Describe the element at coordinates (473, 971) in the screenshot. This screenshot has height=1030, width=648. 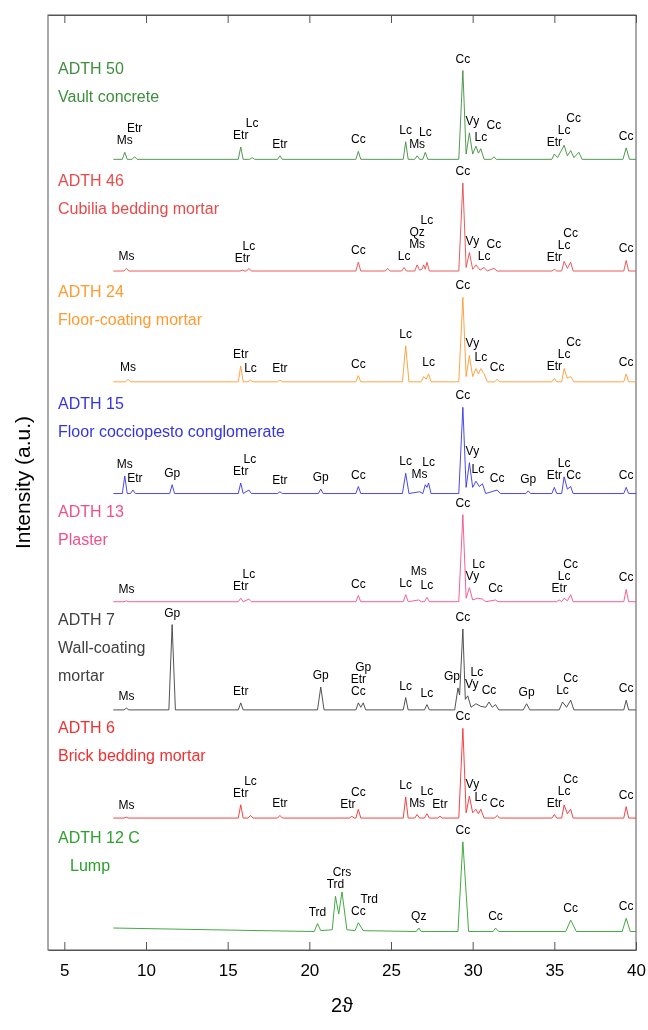
I see `x-tick-label: 30` at that location.